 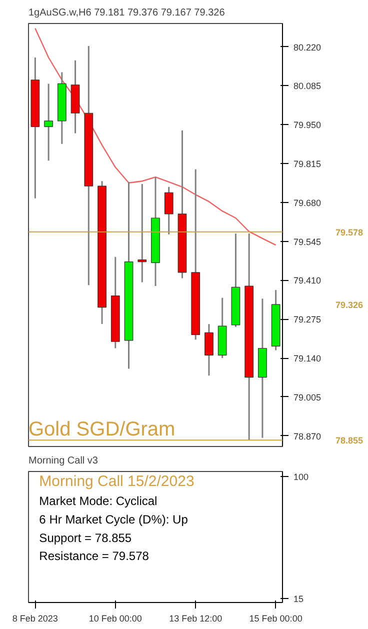 I want to click on category-label: 13 Feb 12:00, so click(x=195, y=619).